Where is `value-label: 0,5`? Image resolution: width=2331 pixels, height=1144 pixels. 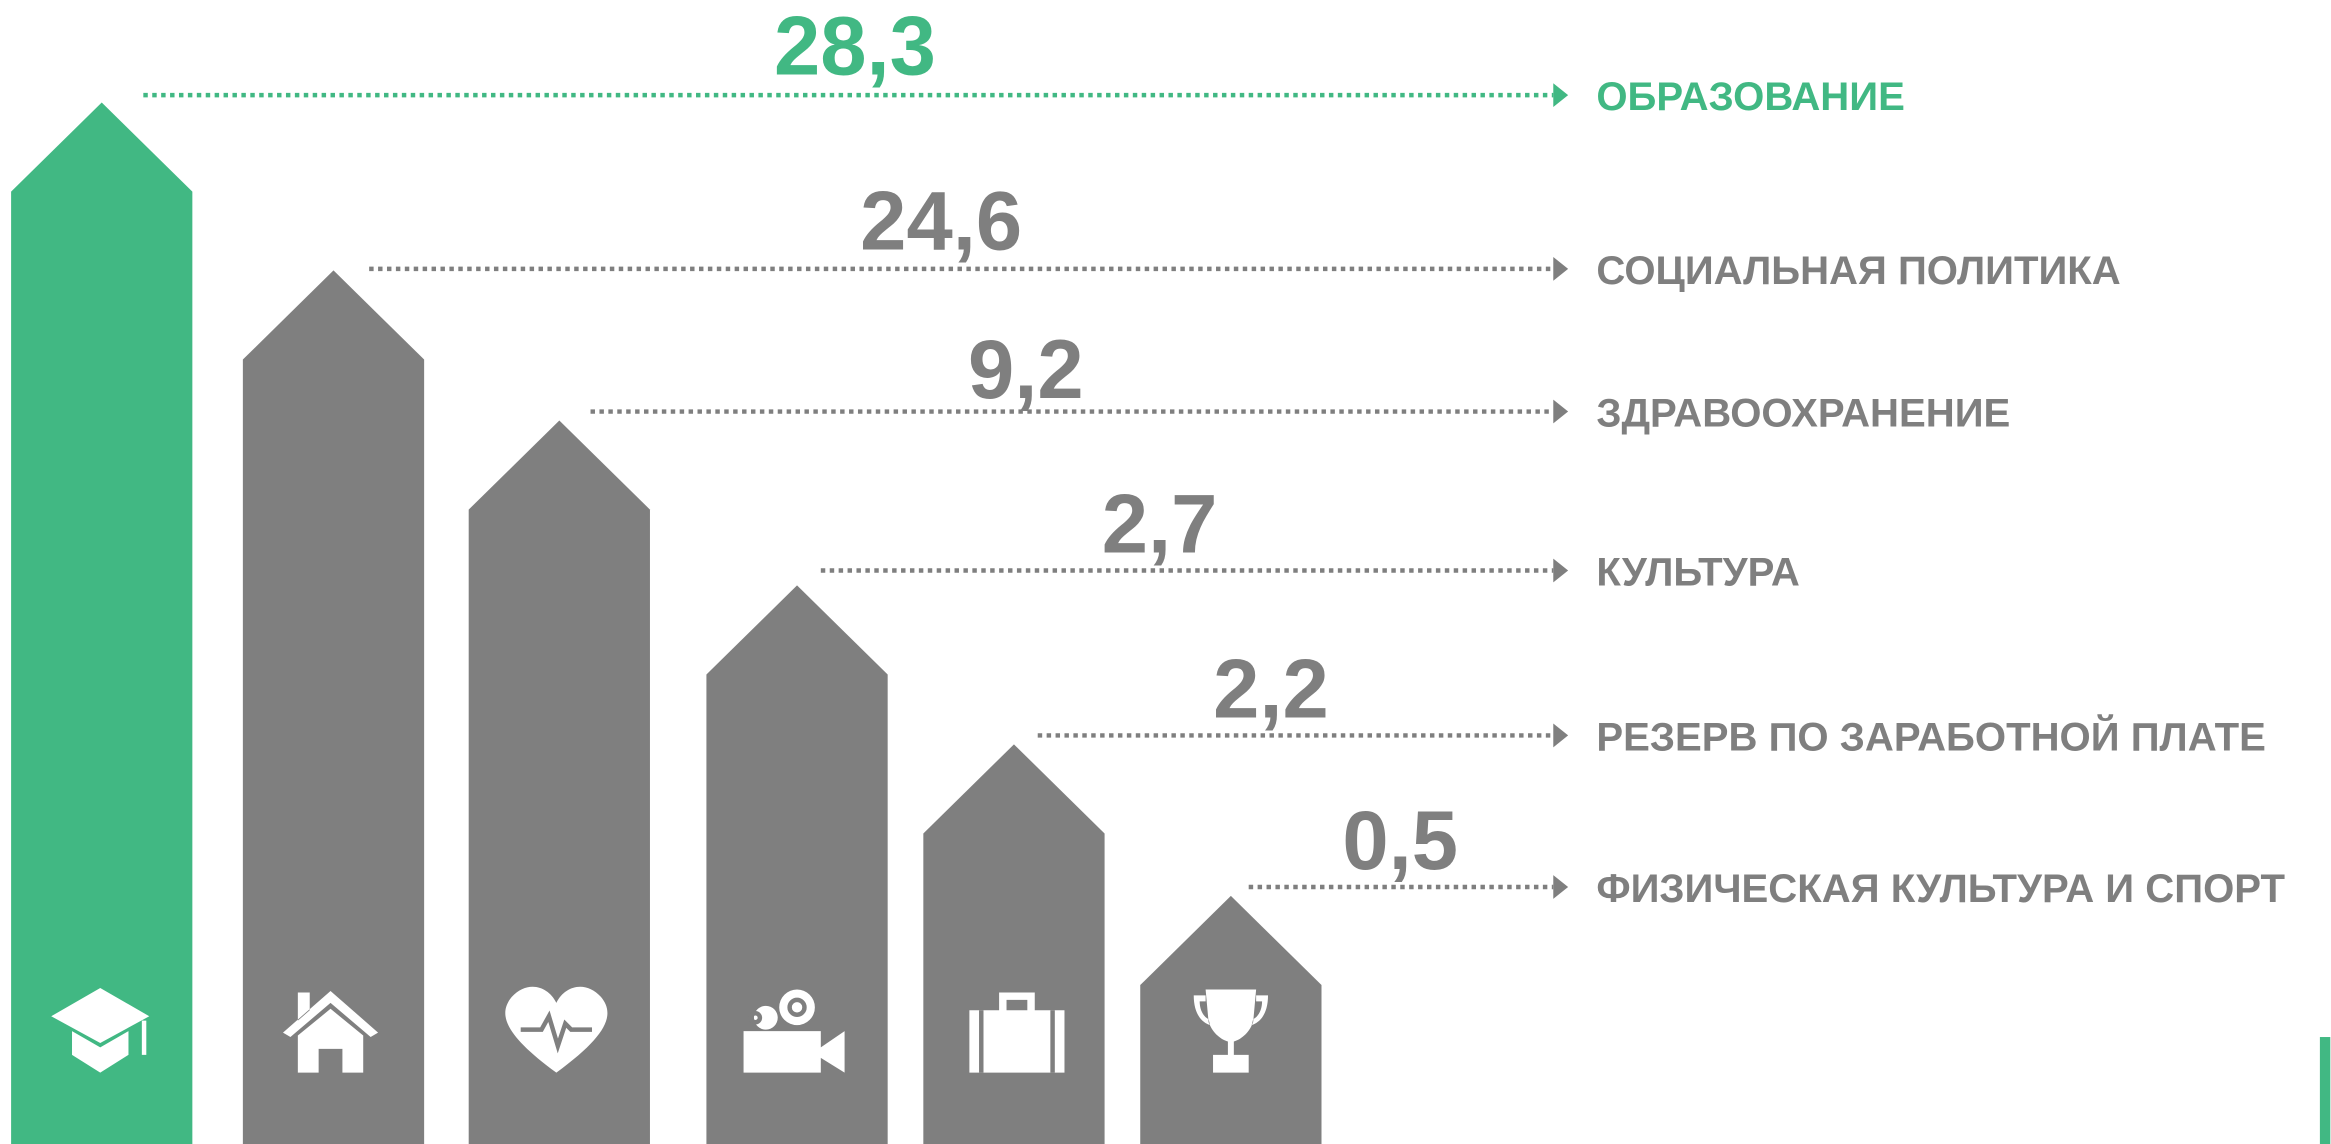
value-label: 0,5 is located at coordinates (1400, 840).